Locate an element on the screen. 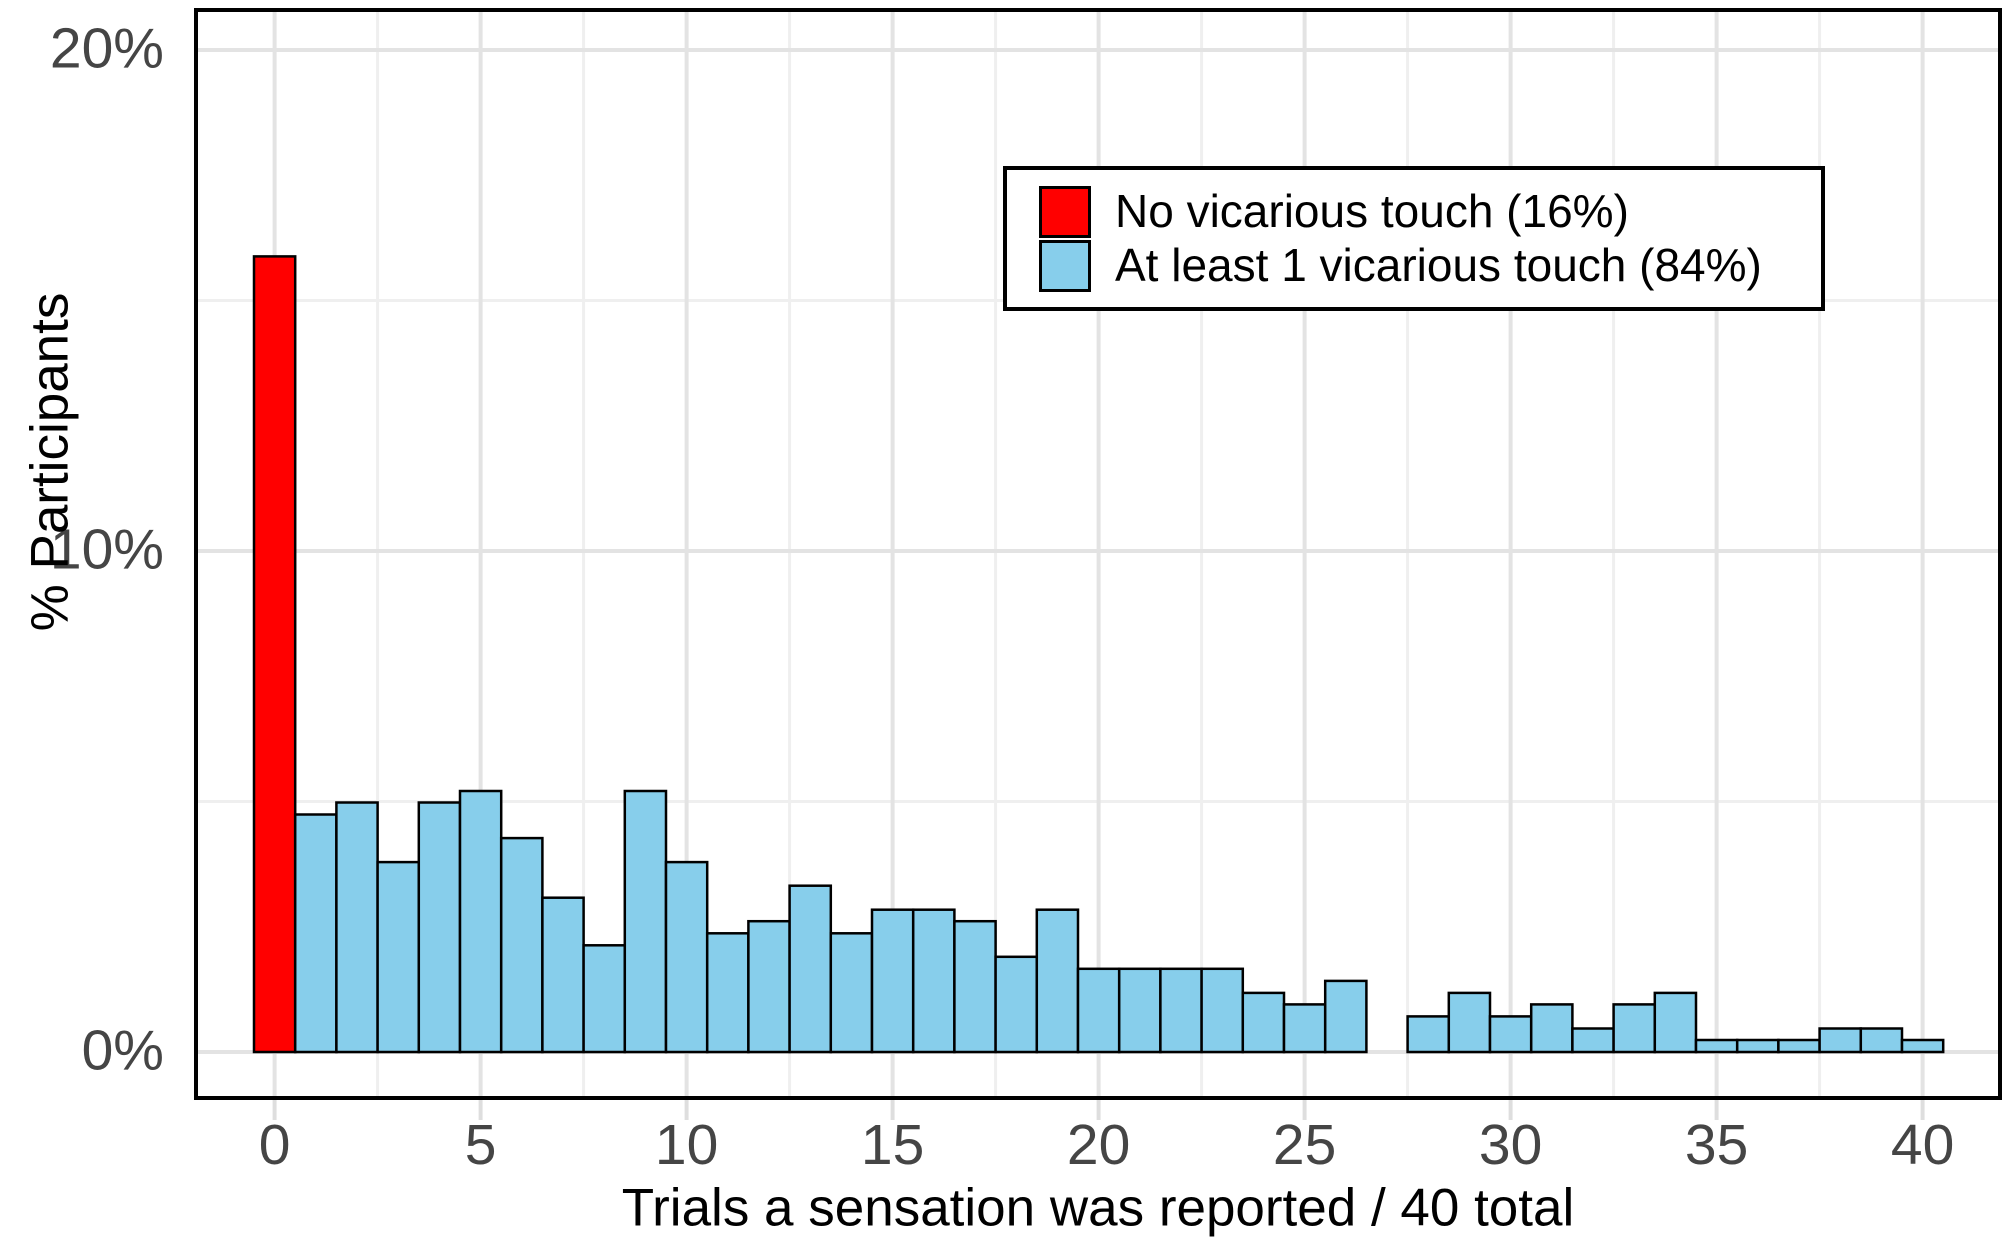 The image size is (2008, 1243). x-tick-label: 20 is located at coordinates (1098, 1145).